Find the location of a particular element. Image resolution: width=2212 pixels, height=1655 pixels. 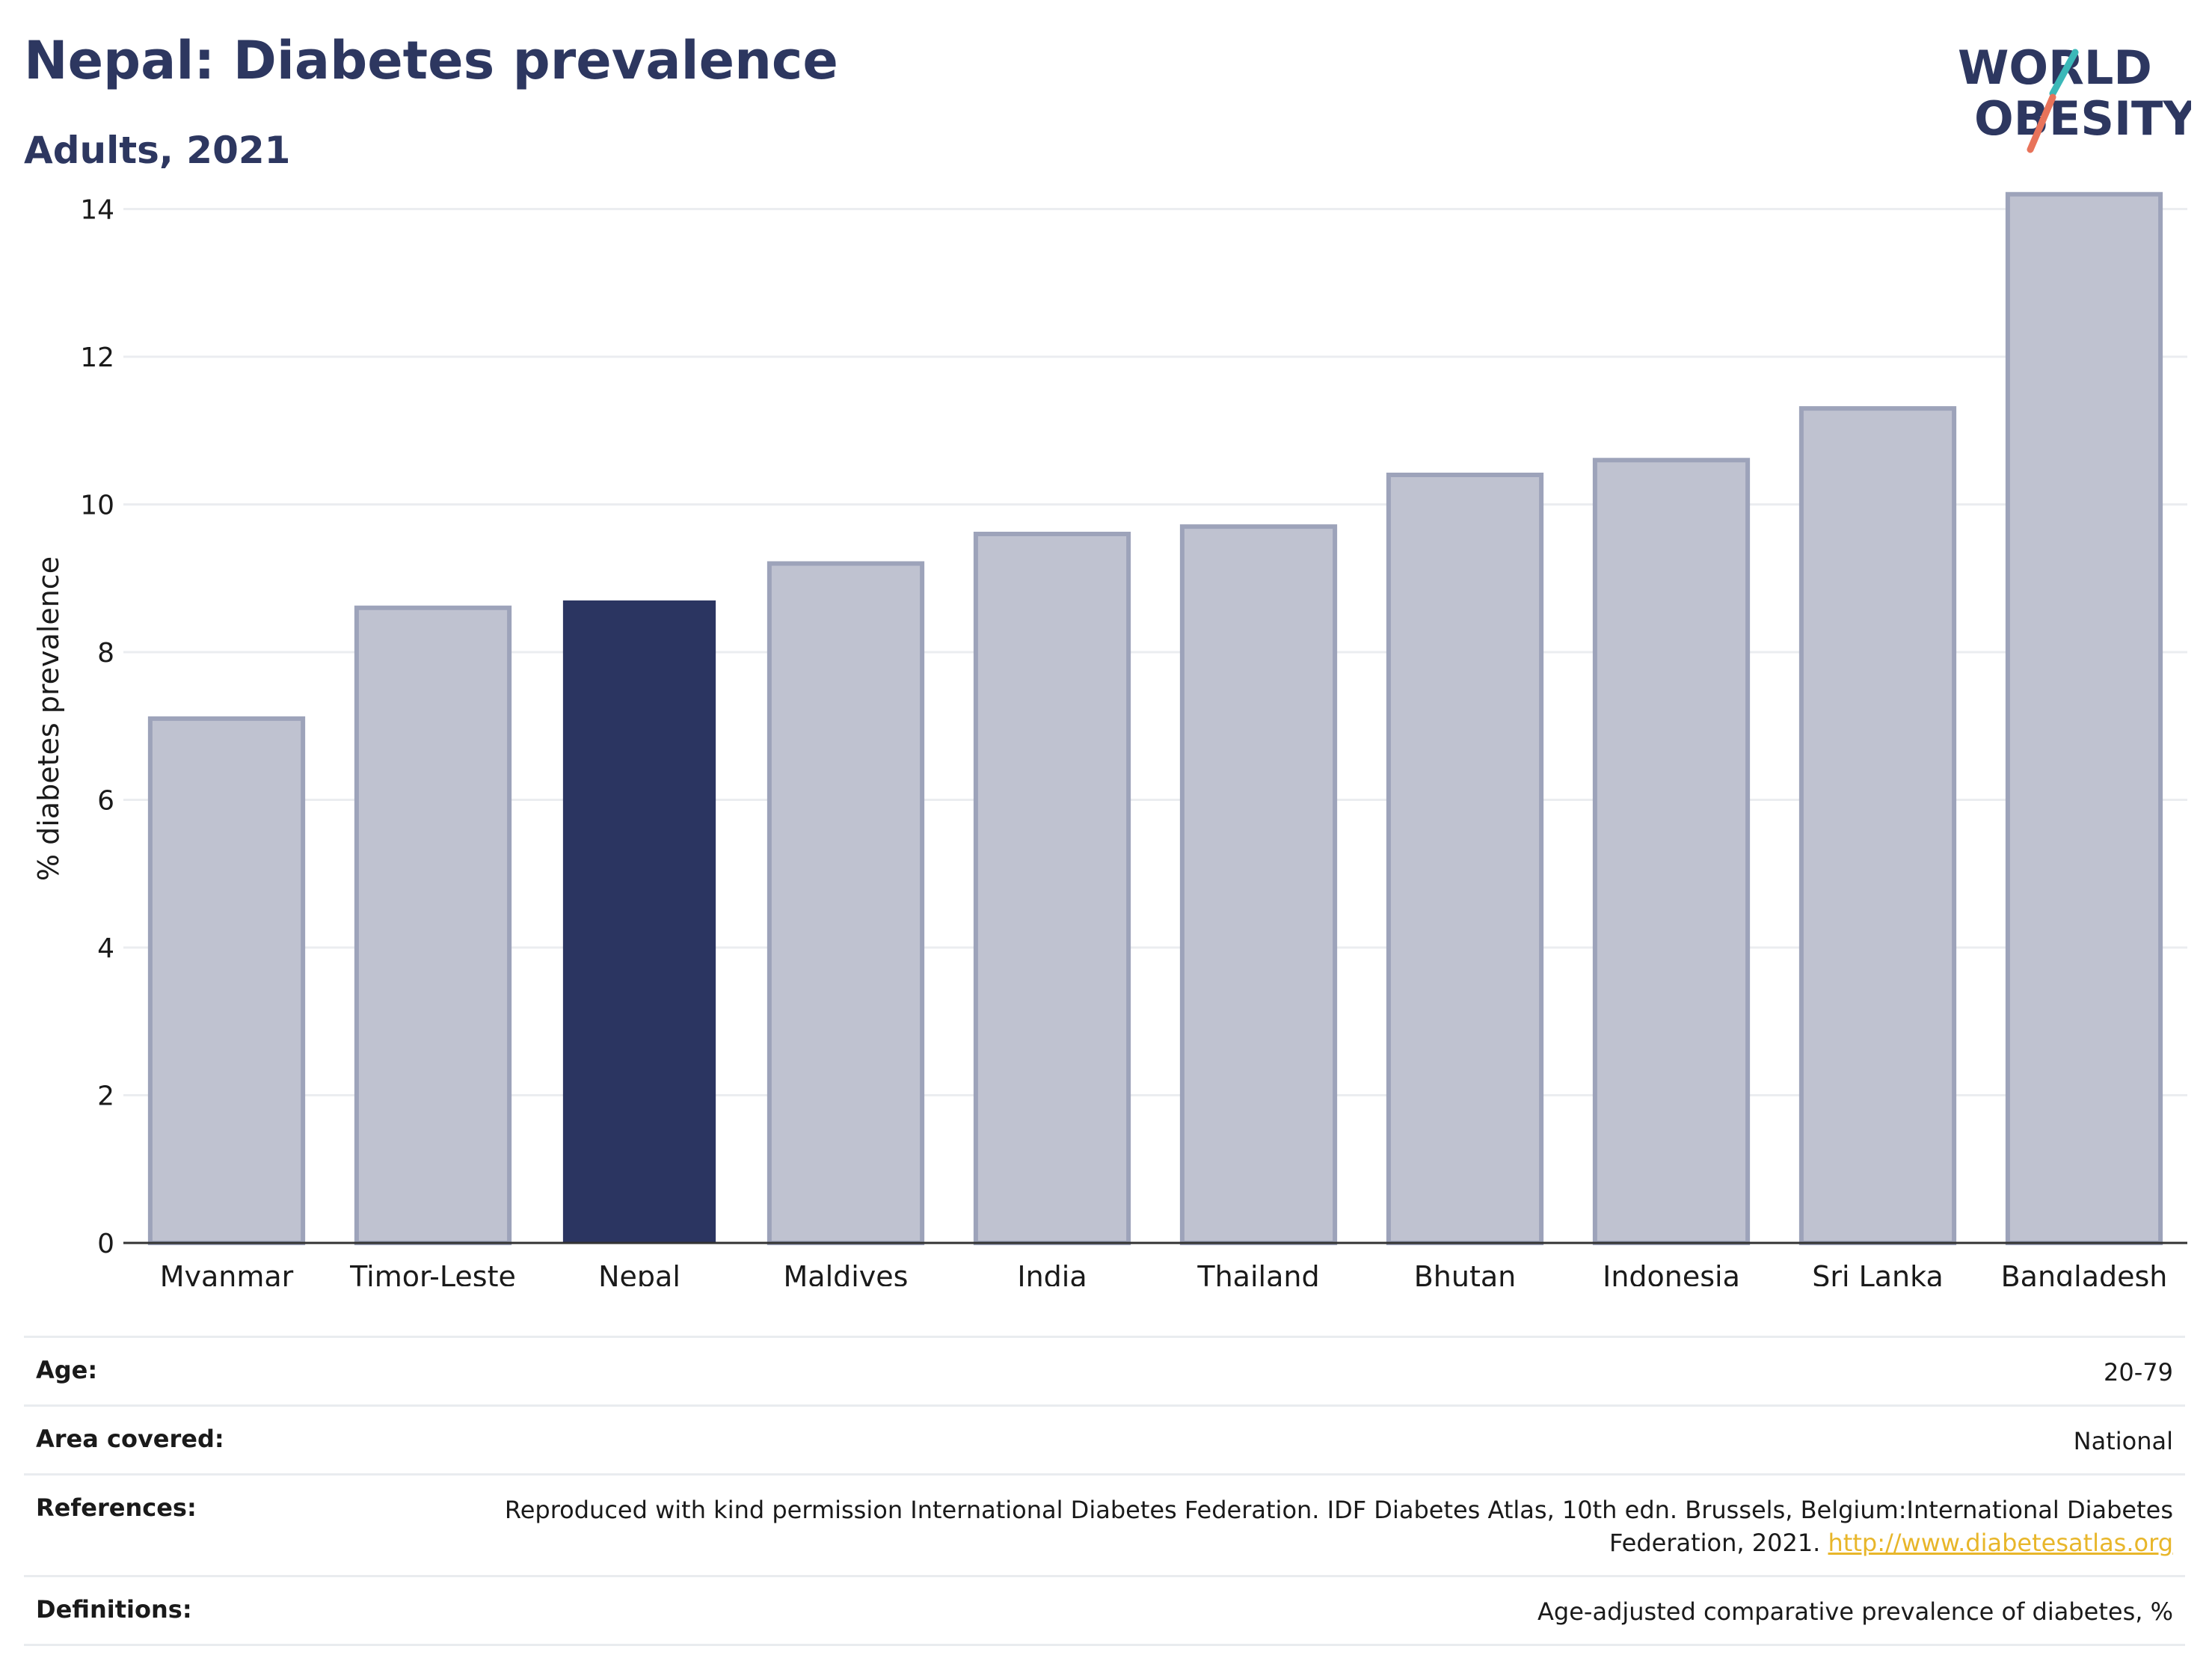

bar-timor-leste is located at coordinates (433, 925).